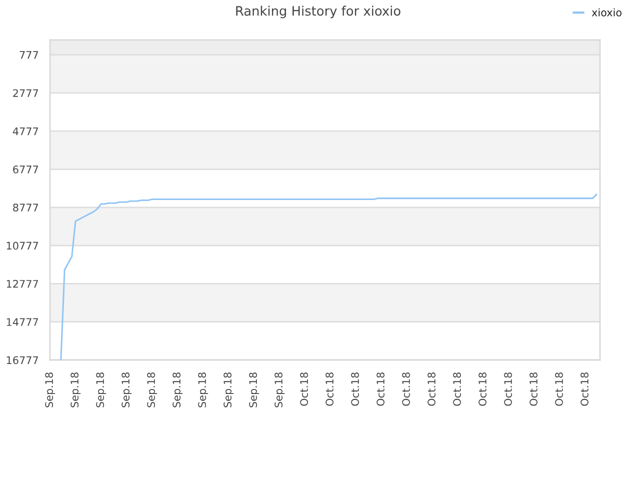  Describe the element at coordinates (22, 284) in the screenshot. I see `y-tick-label: 12777` at that location.